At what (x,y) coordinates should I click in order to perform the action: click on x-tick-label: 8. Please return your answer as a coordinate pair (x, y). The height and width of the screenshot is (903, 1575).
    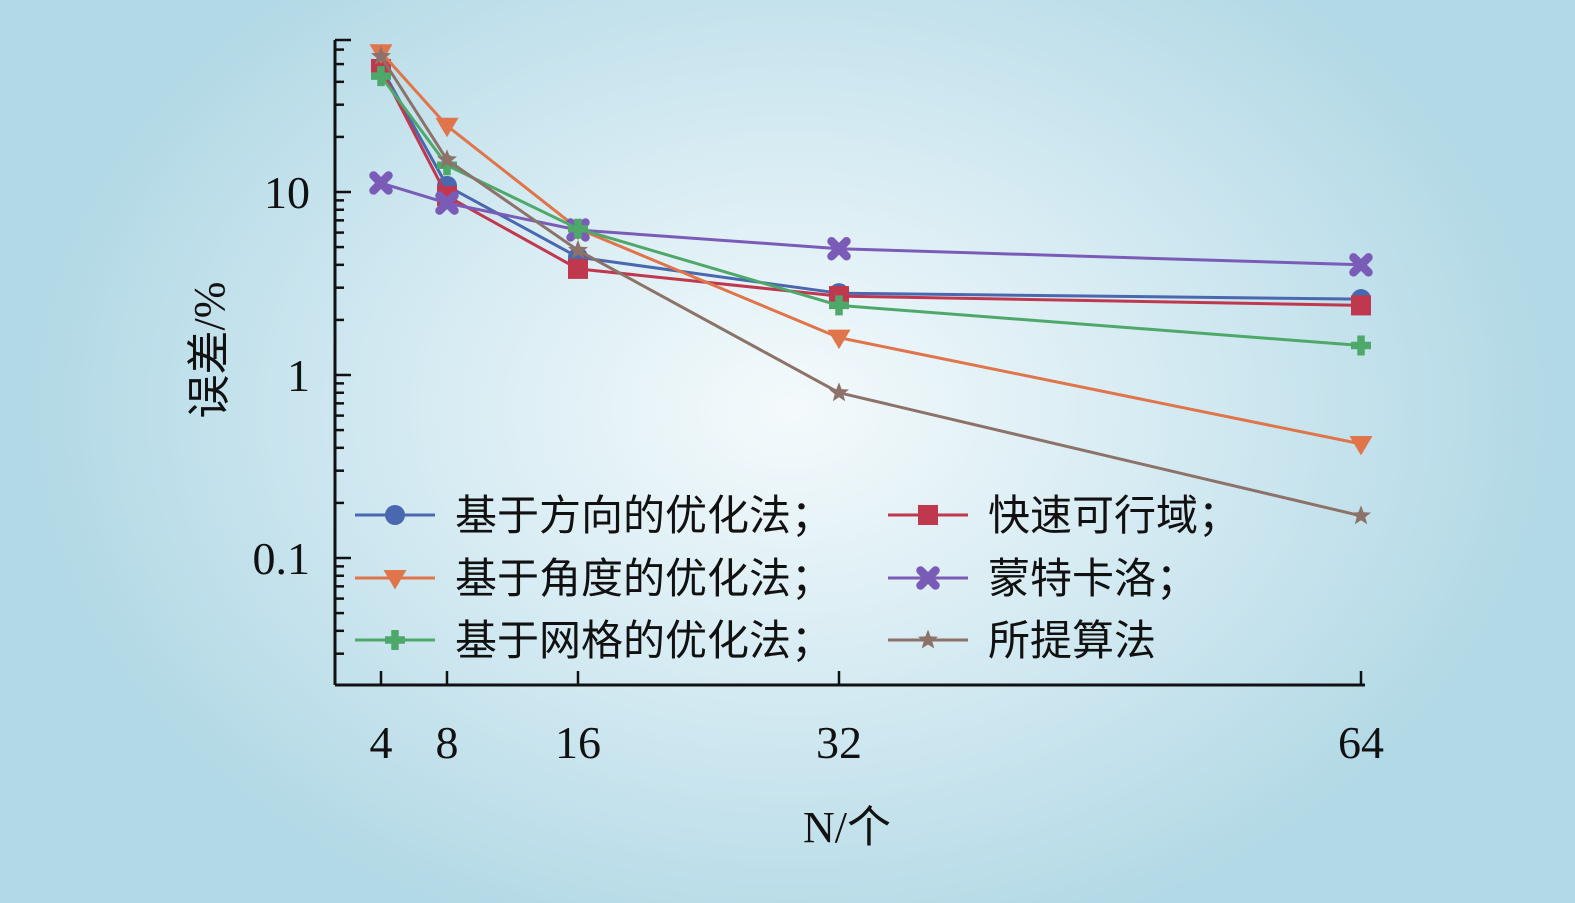
    Looking at the image, I should click on (447, 742).